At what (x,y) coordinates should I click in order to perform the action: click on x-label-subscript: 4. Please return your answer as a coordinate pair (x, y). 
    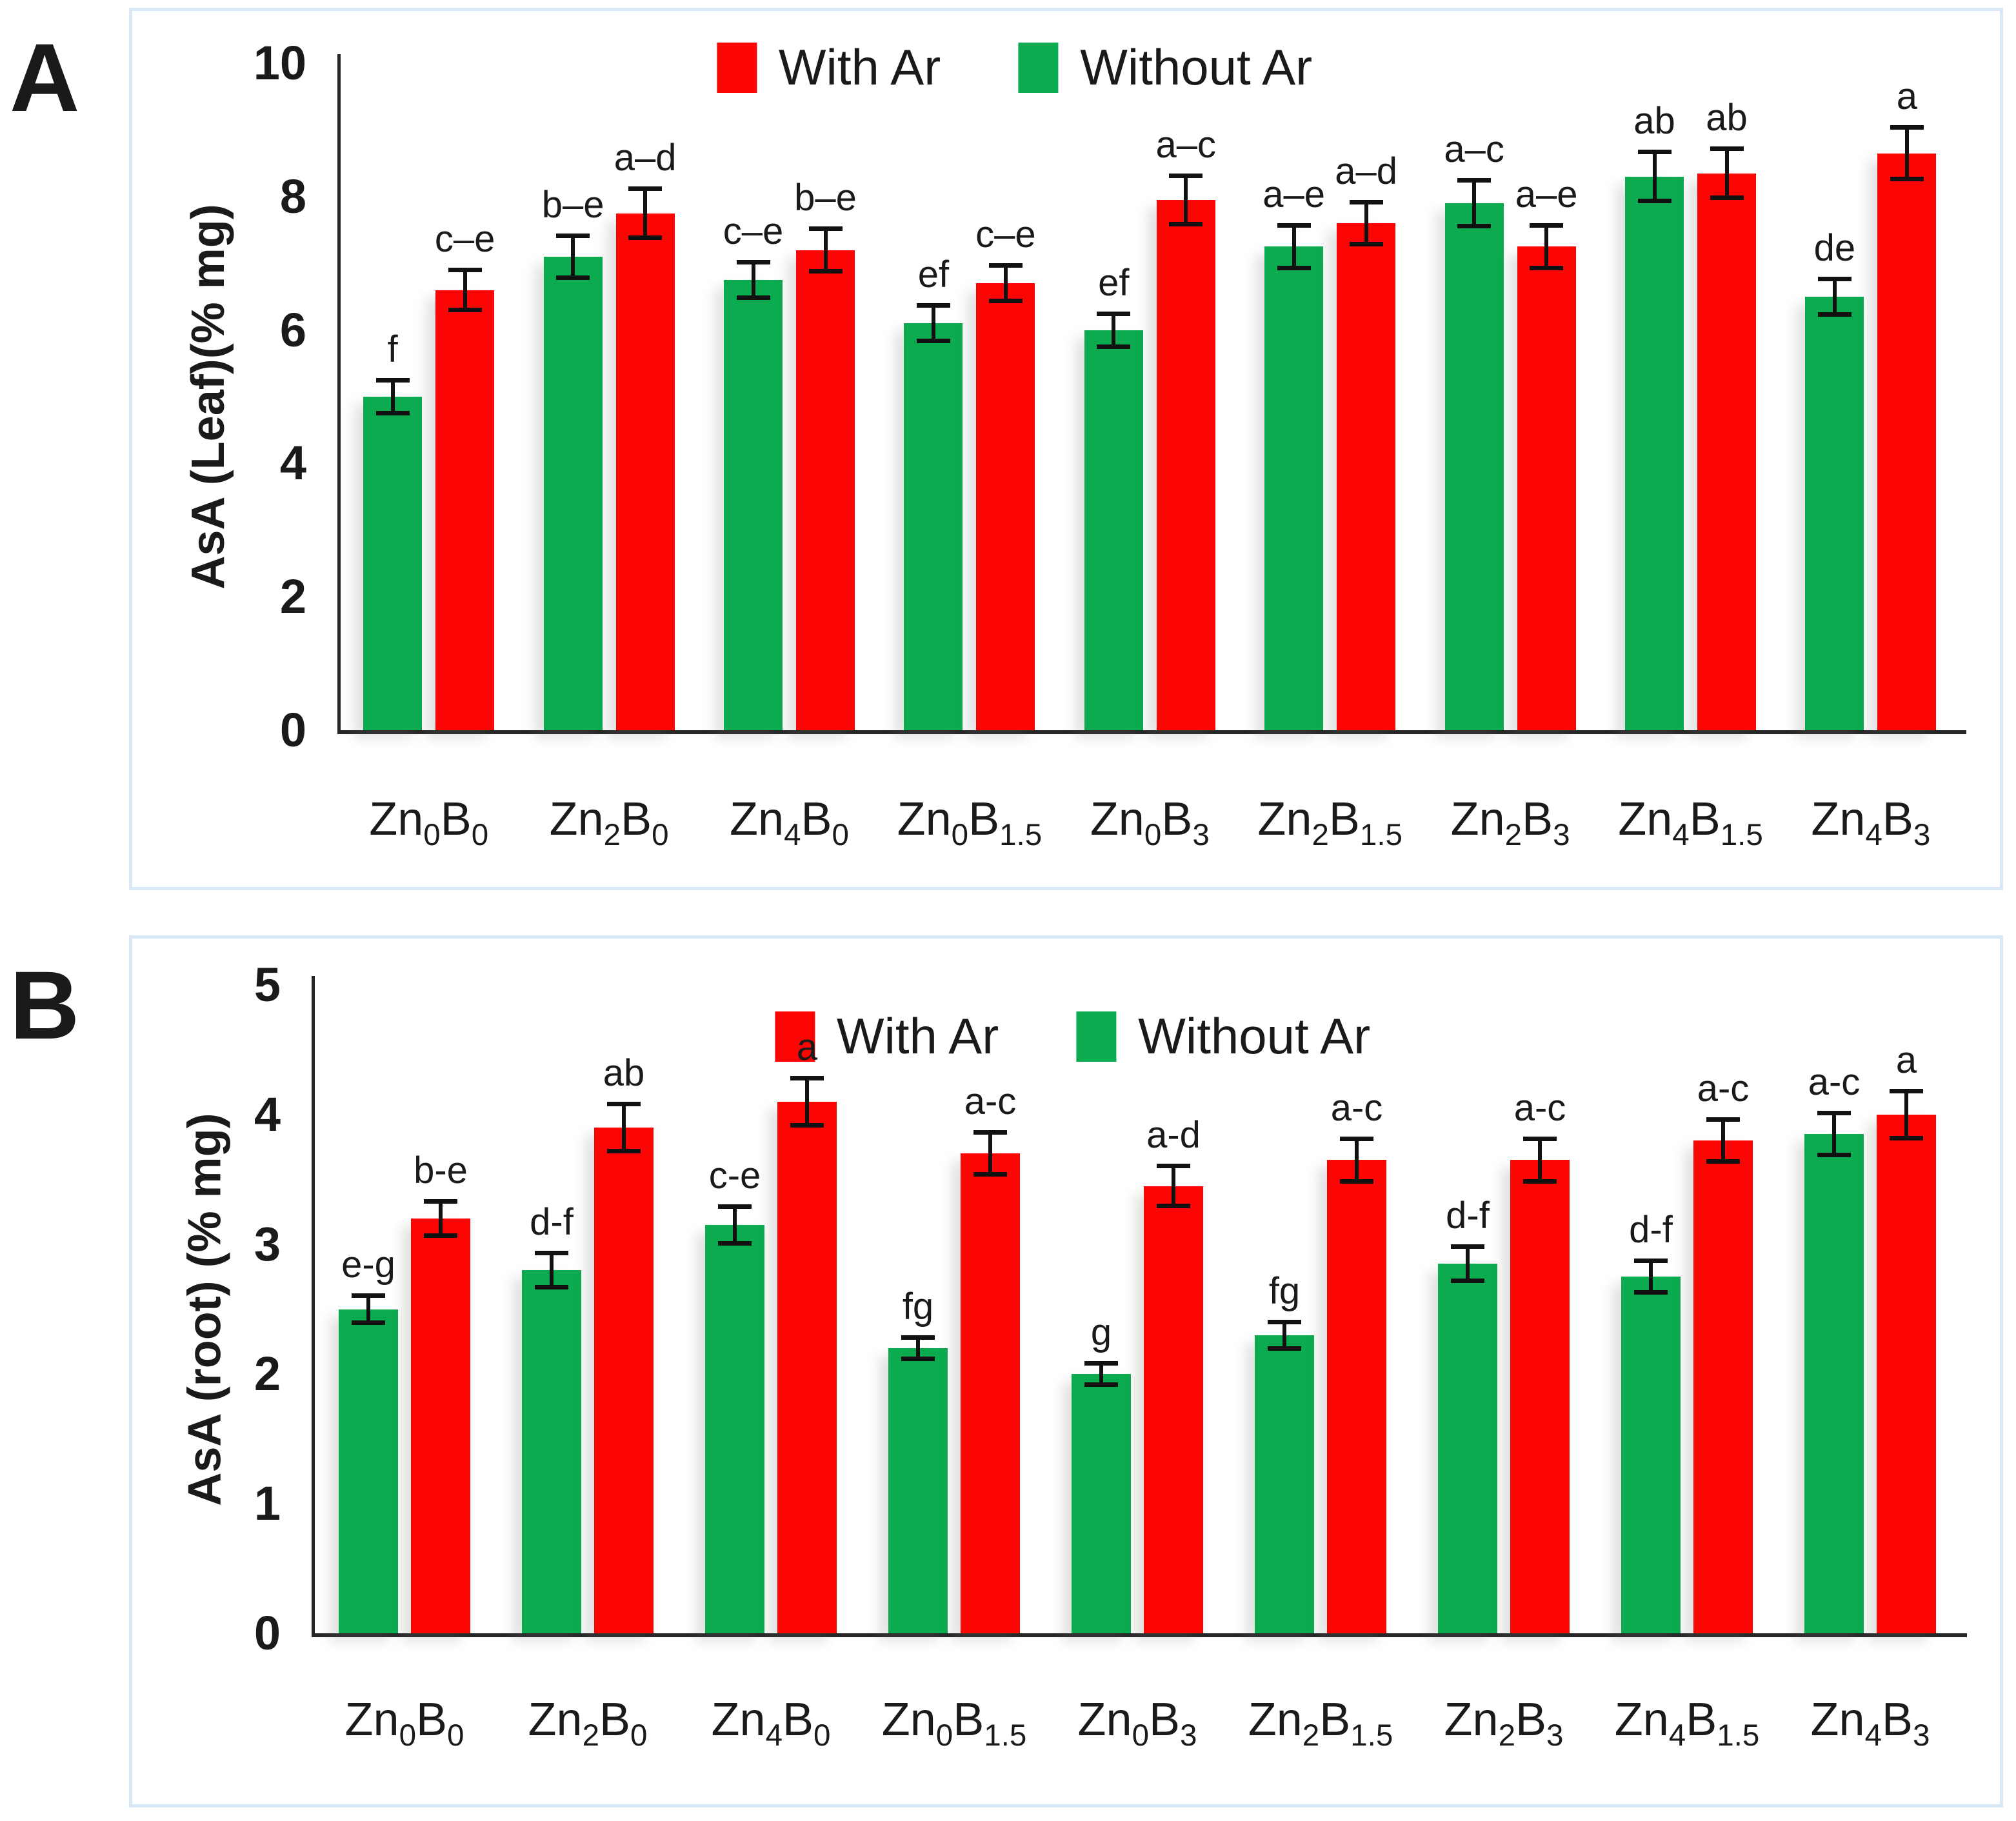
    Looking at the image, I should click on (774, 1736).